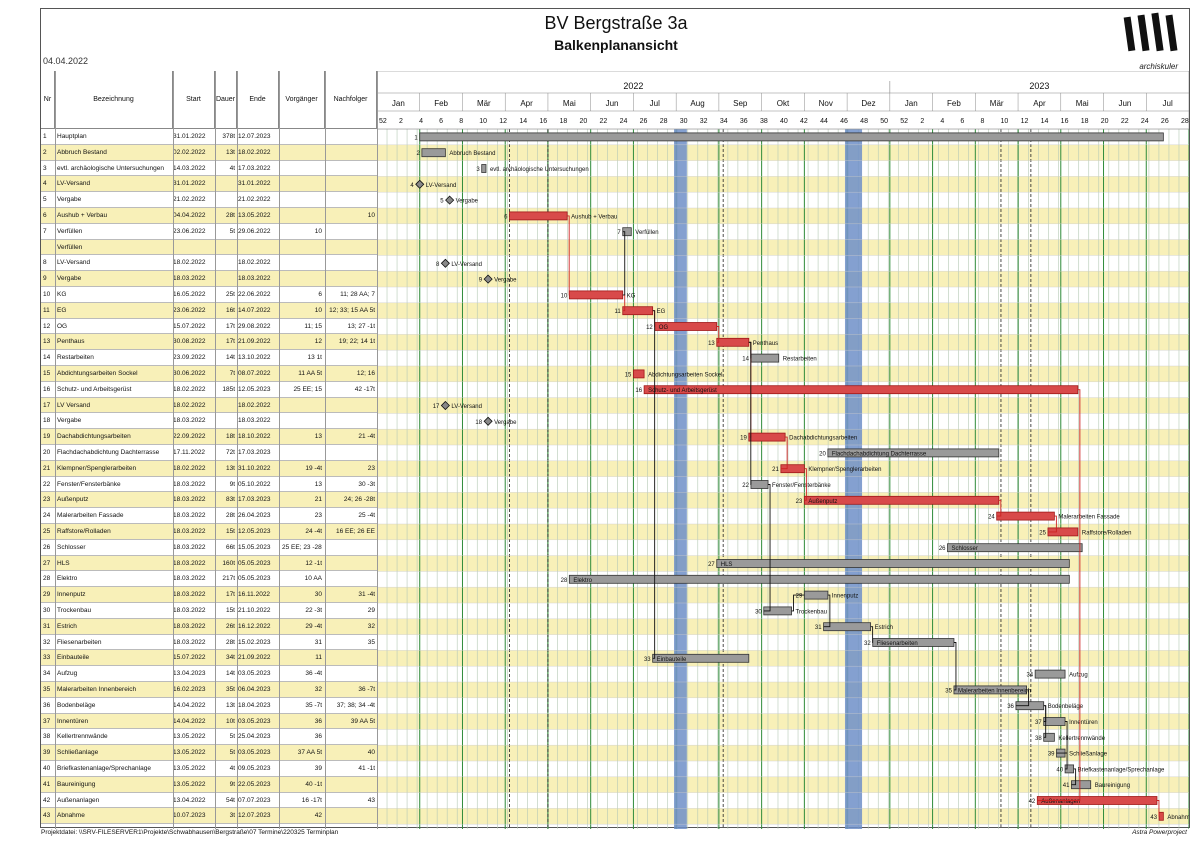 The width and height of the screenshot is (1200, 849). Describe the element at coordinates (563, 121) in the screenshot. I see `week-label: 18` at that location.